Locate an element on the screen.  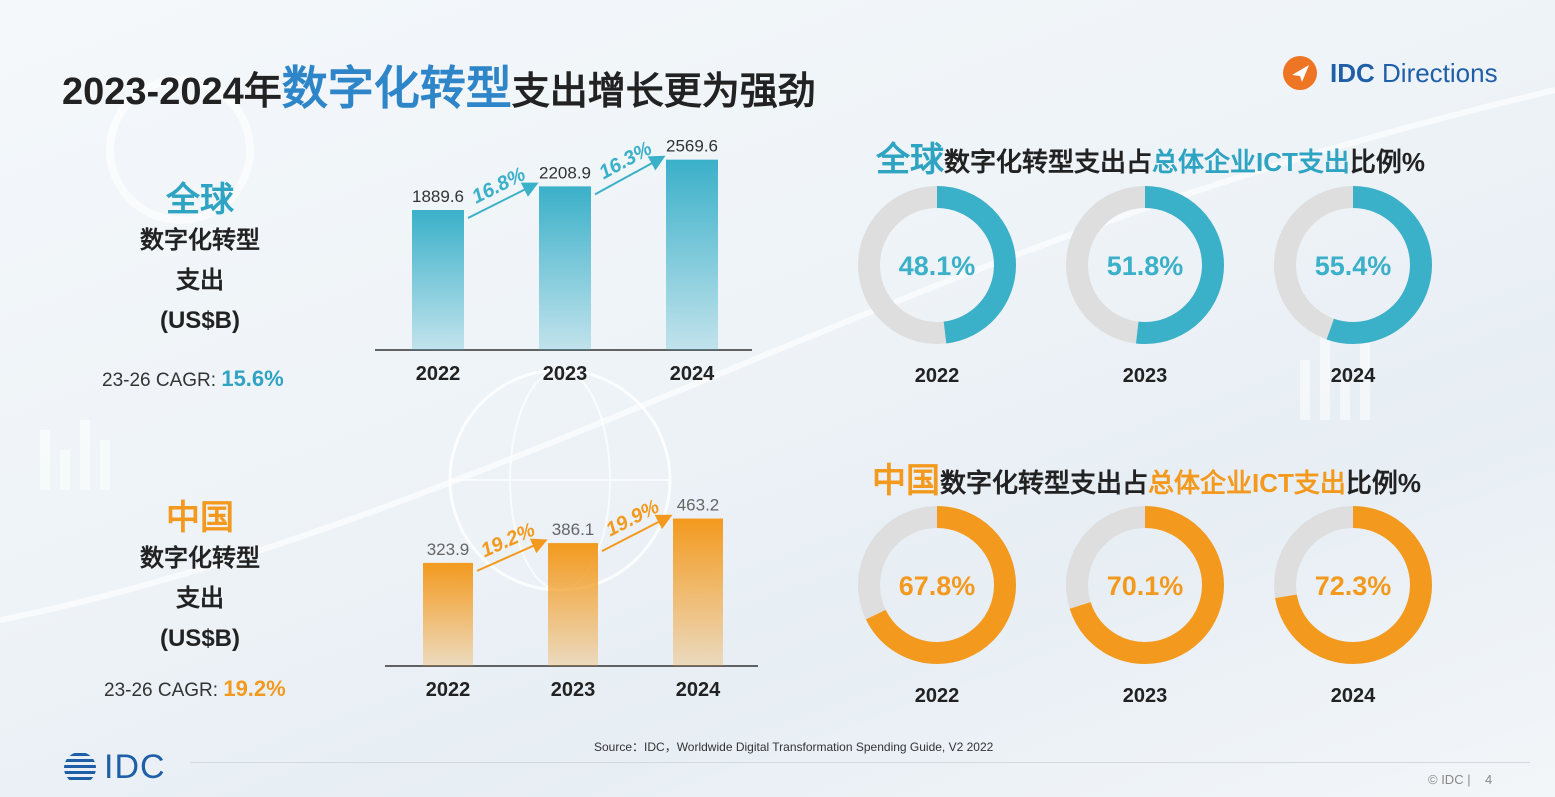
global-share-title-b: 总体企业ICT支出 is located at coordinates (1251, 162).